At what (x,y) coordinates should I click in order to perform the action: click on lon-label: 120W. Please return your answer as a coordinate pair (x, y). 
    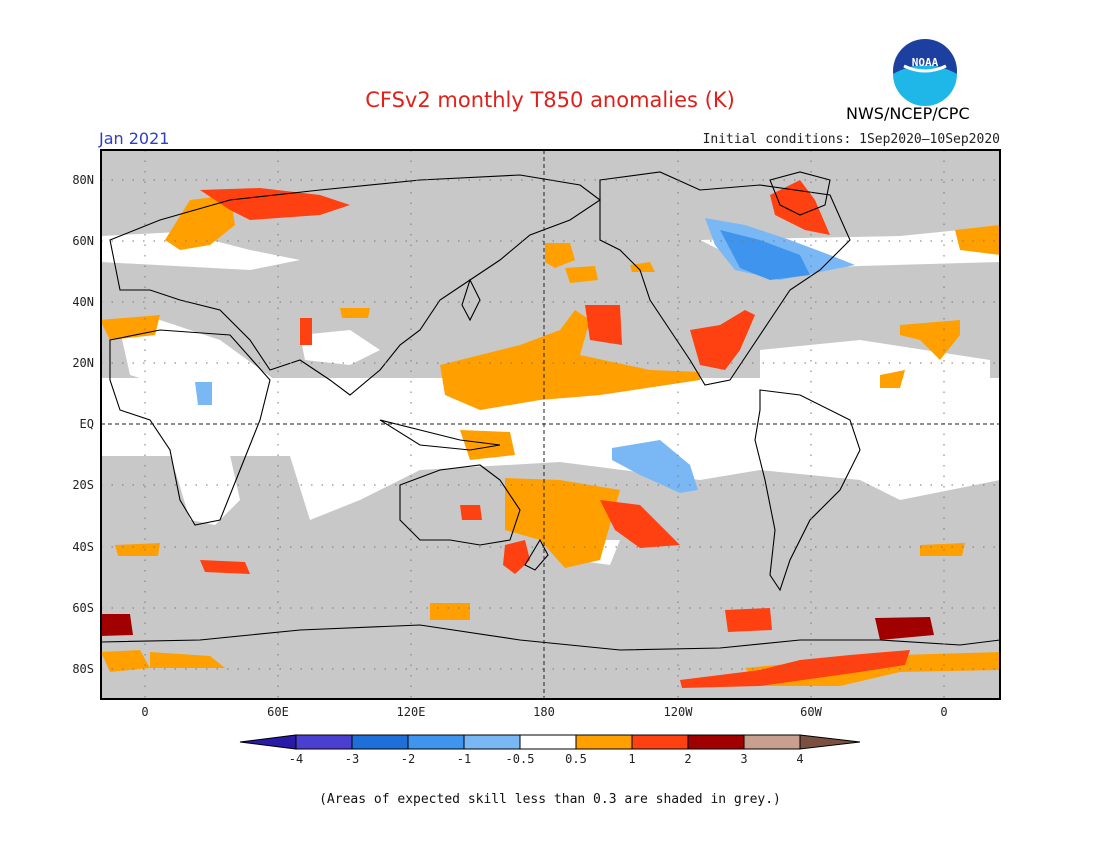
    Looking at the image, I should click on (679, 712).